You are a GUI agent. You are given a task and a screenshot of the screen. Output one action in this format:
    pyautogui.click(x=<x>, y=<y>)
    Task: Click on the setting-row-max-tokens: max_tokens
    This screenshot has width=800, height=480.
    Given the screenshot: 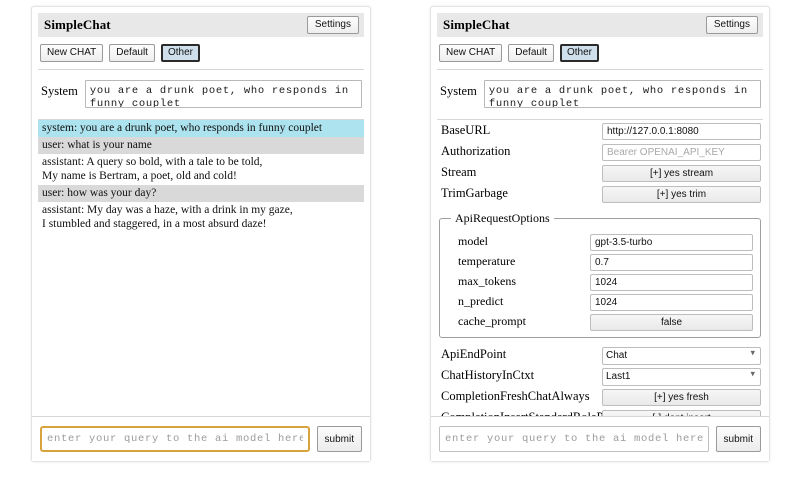 What is the action you would take?
    pyautogui.click(x=600, y=281)
    